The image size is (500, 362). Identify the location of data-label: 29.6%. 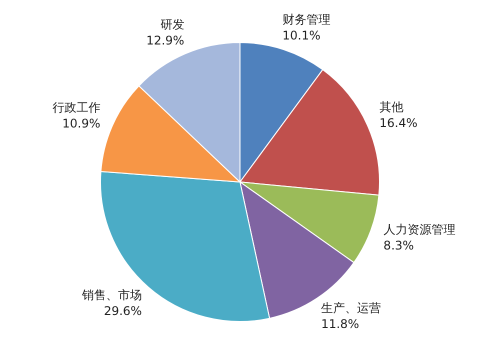
(123, 311).